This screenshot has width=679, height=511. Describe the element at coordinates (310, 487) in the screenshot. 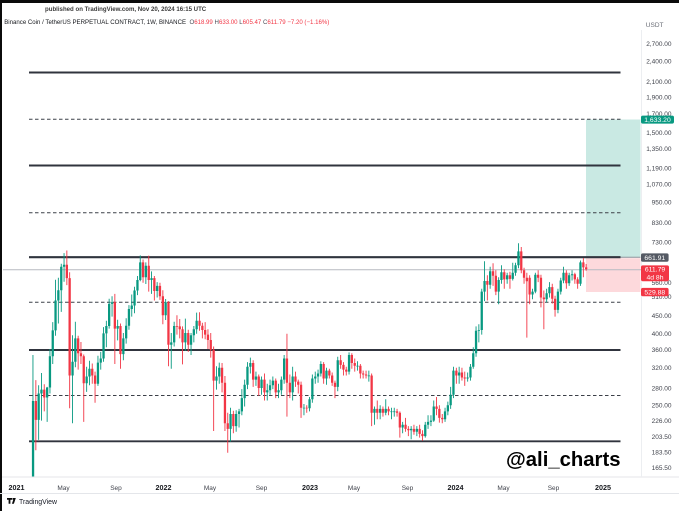

I see `svg-text: 2023` at that location.